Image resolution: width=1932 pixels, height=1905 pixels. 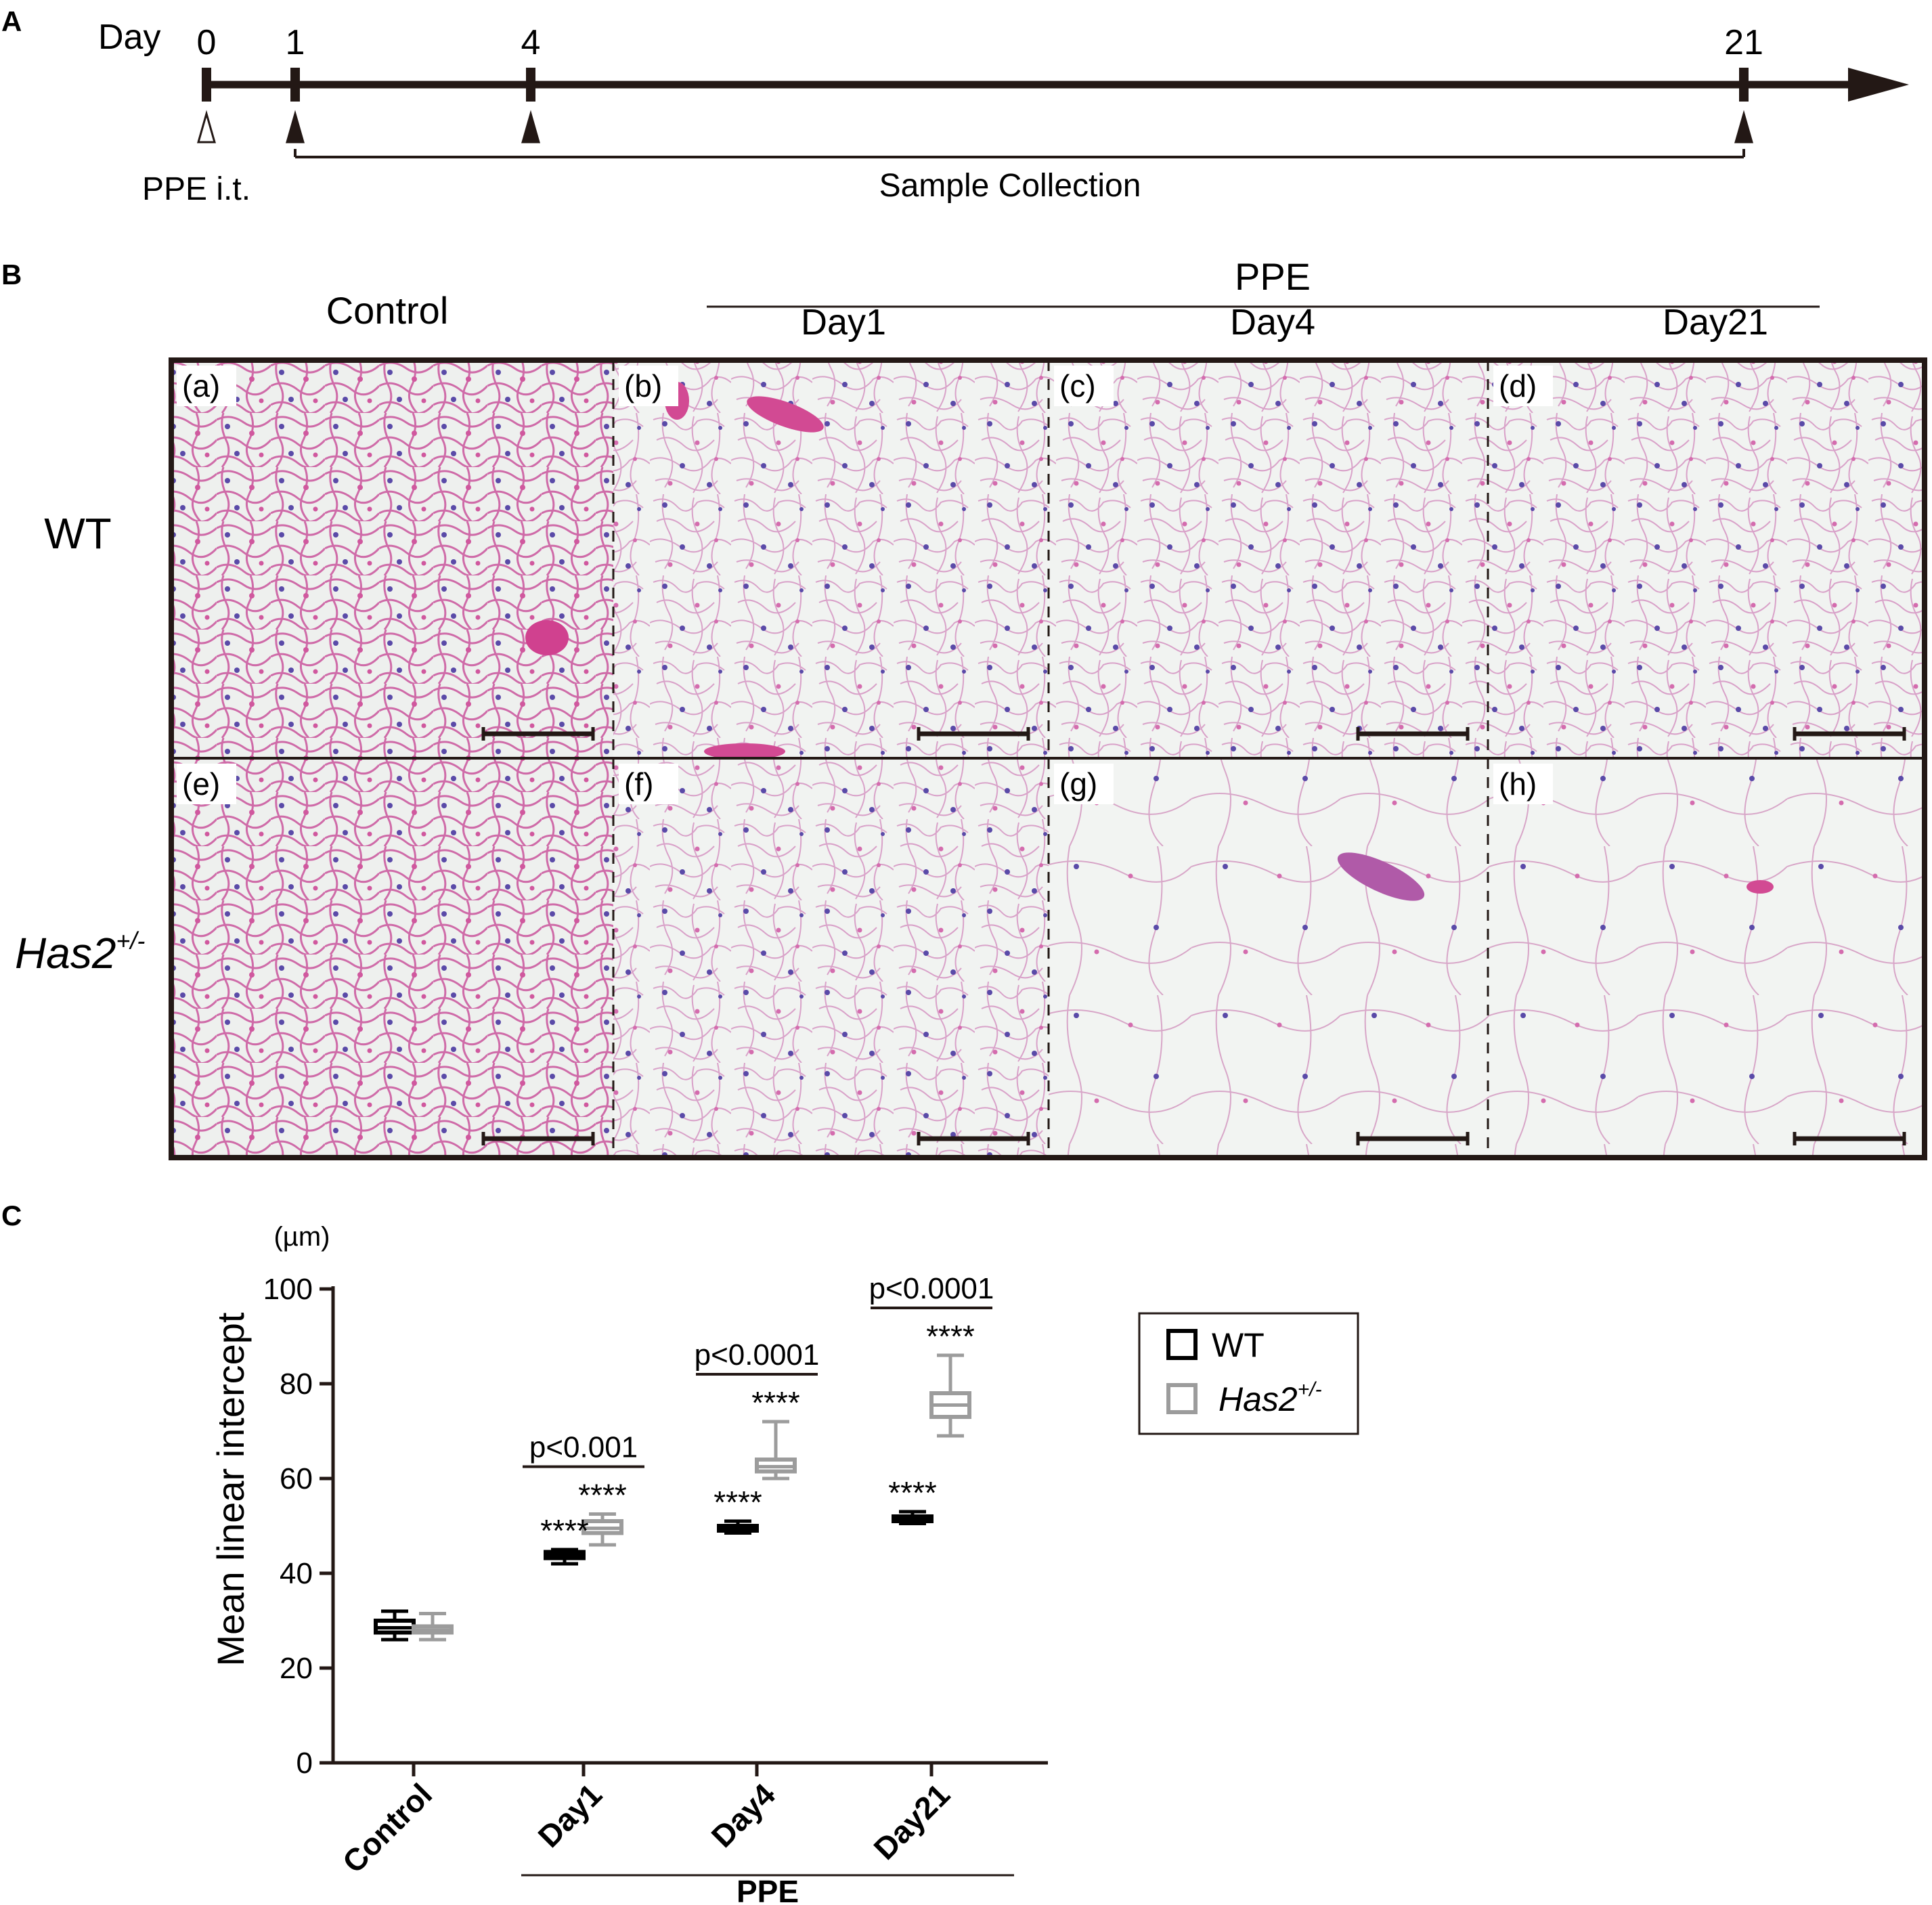 What do you see at coordinates (950, 1395) in the screenshot?
I see `box-Has2+/--Day21` at bounding box center [950, 1395].